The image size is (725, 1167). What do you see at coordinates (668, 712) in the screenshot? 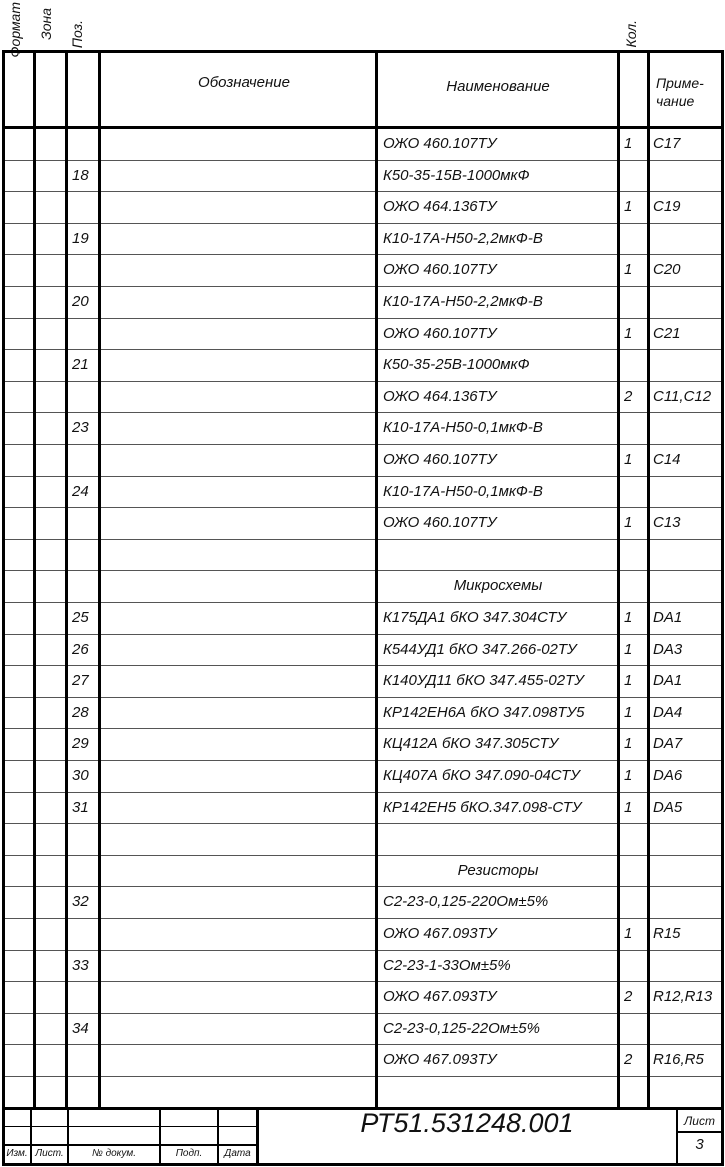
I see `row-note: DA4` at bounding box center [668, 712].